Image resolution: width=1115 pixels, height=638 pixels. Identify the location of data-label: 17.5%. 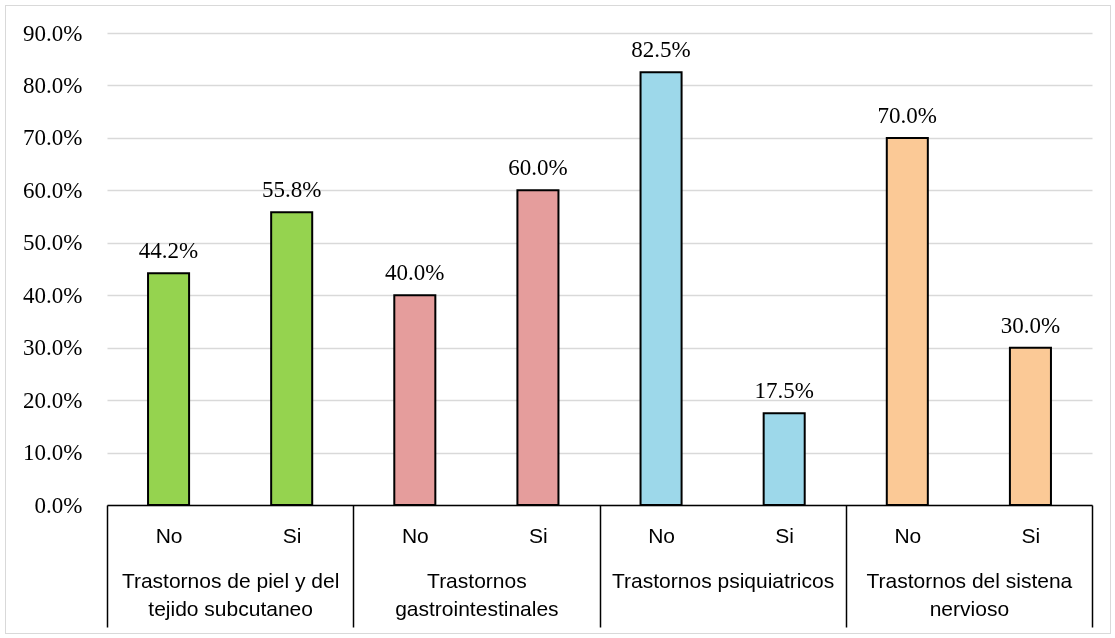
(784, 391).